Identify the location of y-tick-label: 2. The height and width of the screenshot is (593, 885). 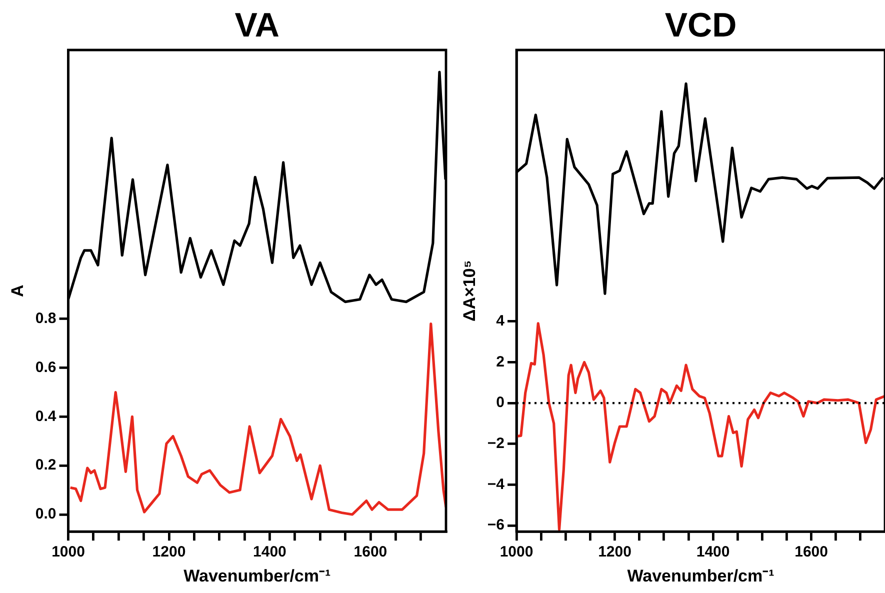
(500, 361).